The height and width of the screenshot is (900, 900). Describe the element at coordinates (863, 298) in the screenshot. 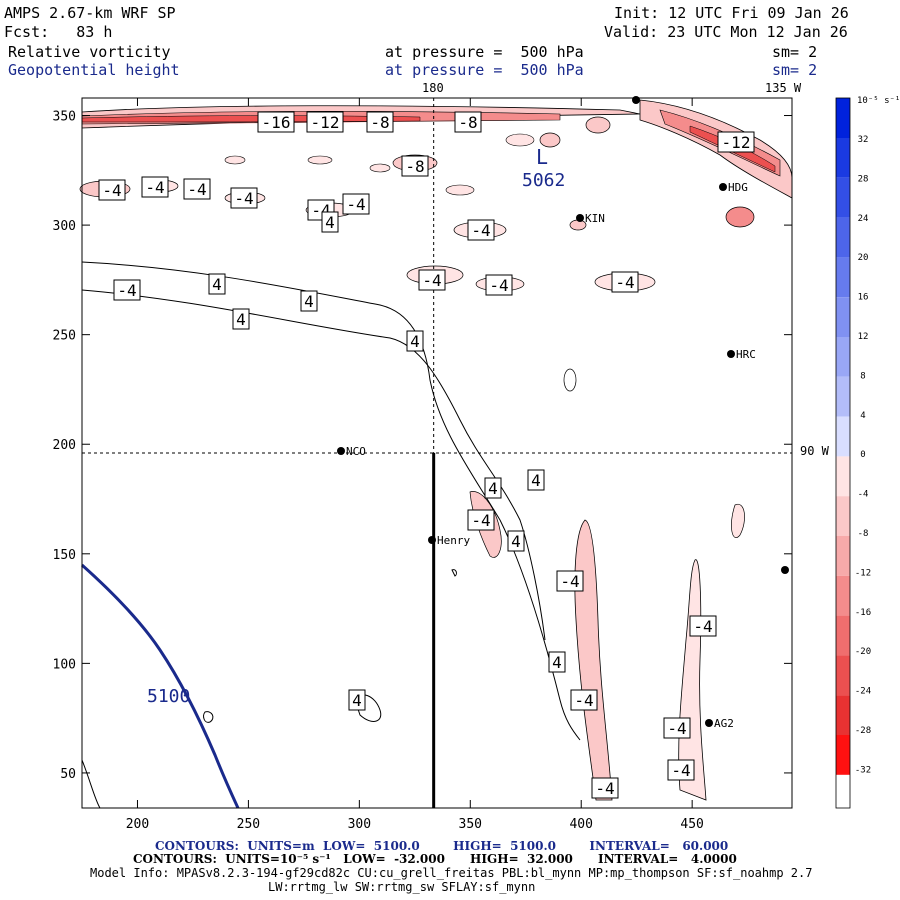

I see `colorbar-tick-label: 16` at that location.